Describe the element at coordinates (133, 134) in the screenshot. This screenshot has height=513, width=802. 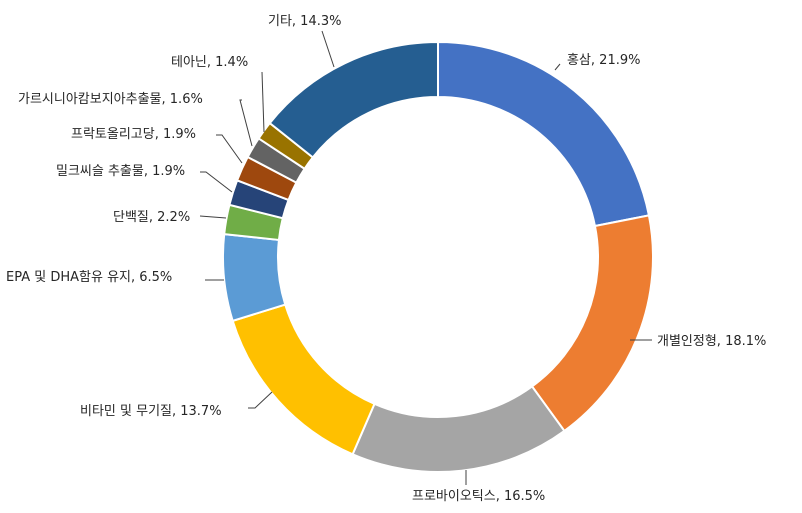
I see `data-label-7: 프락토올리고당, 1.9%` at that location.